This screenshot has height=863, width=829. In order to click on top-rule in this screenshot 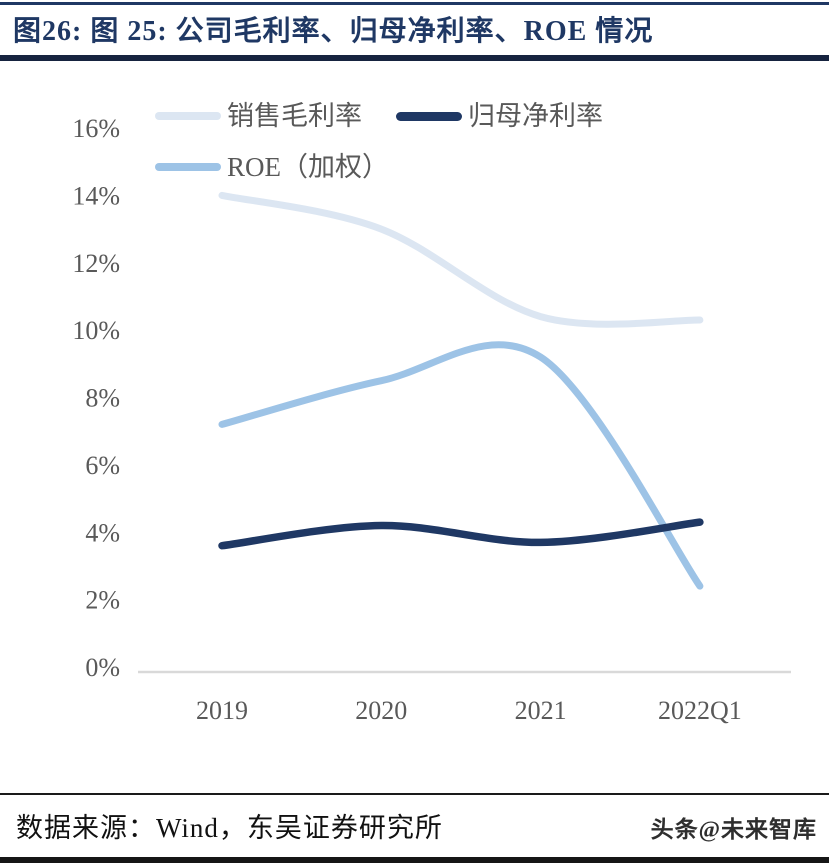, I will do `click(414, 3)`.